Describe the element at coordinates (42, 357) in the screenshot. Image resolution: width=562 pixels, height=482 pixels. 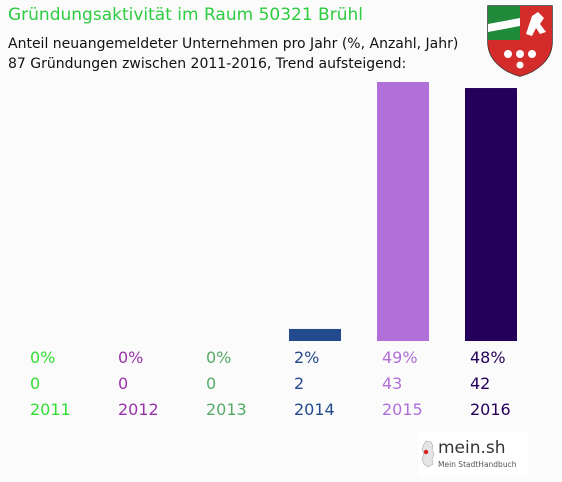
I see `percent-label-2011: 0%` at that location.